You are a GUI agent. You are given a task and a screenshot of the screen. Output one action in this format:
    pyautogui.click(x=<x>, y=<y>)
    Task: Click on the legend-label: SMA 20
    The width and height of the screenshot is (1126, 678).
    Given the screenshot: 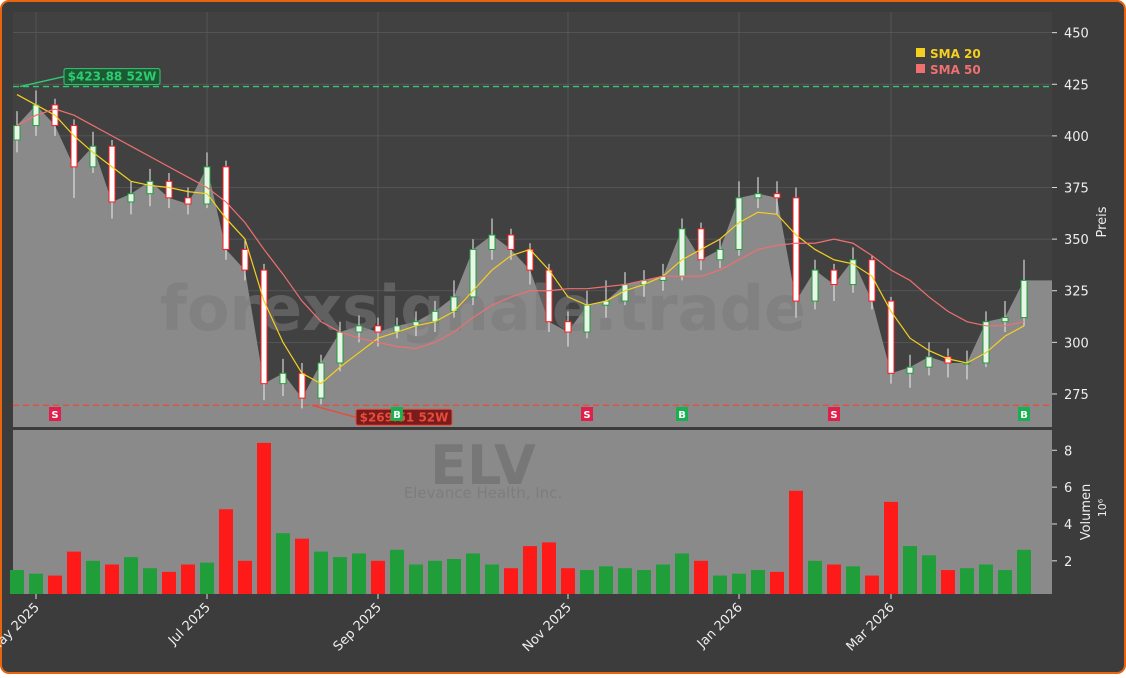 What is the action you would take?
    pyautogui.click(x=955, y=54)
    